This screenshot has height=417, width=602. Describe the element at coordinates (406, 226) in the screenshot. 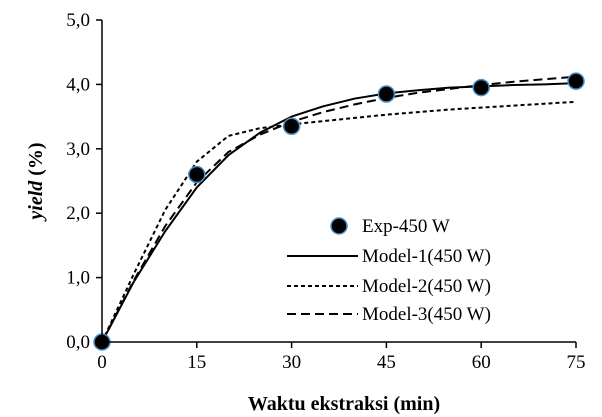

I see `legend-label-1: Exp-450 W` at that location.